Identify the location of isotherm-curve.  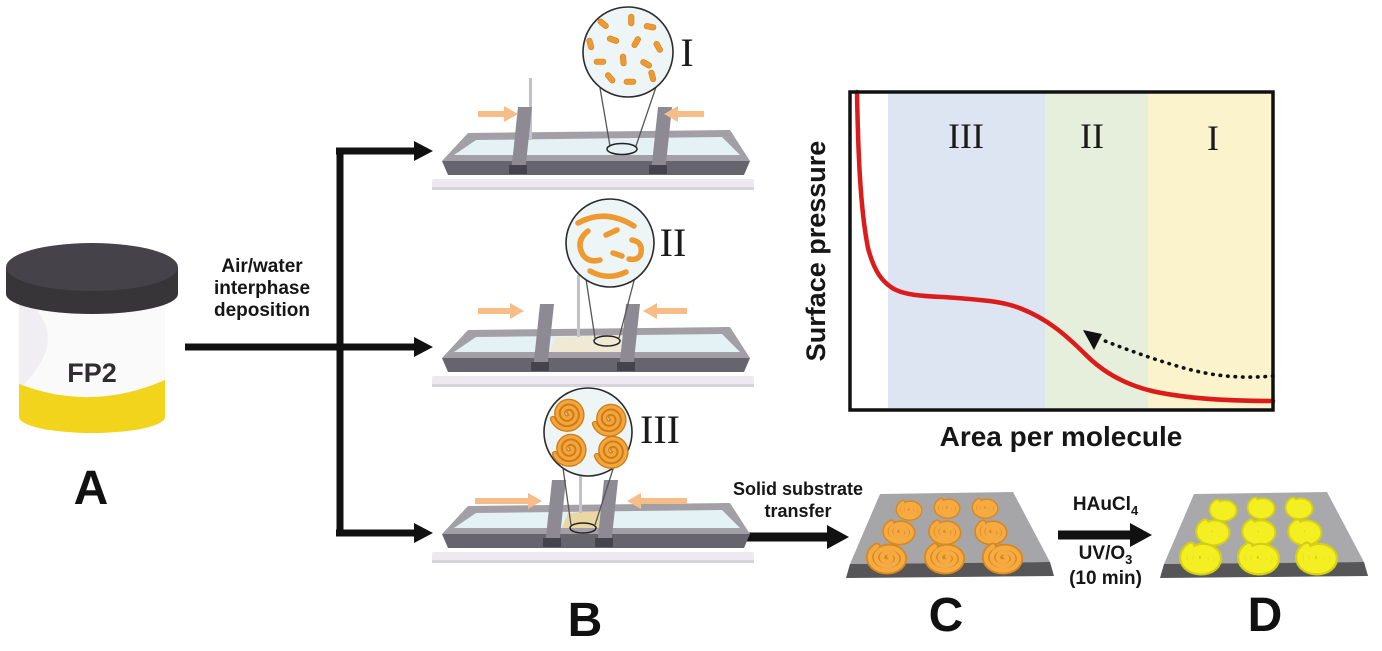
(1065, 246).